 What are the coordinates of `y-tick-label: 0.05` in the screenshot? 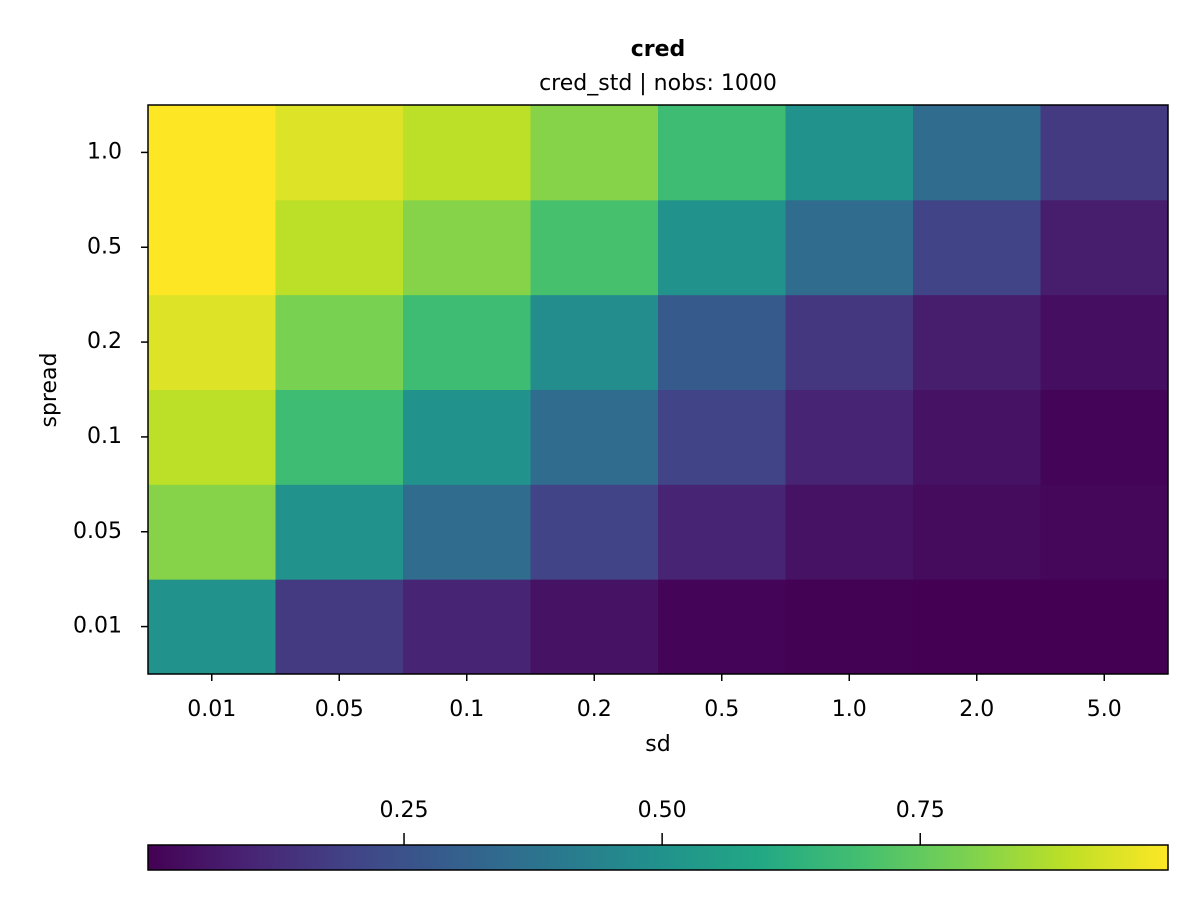 It's located at (97, 531).